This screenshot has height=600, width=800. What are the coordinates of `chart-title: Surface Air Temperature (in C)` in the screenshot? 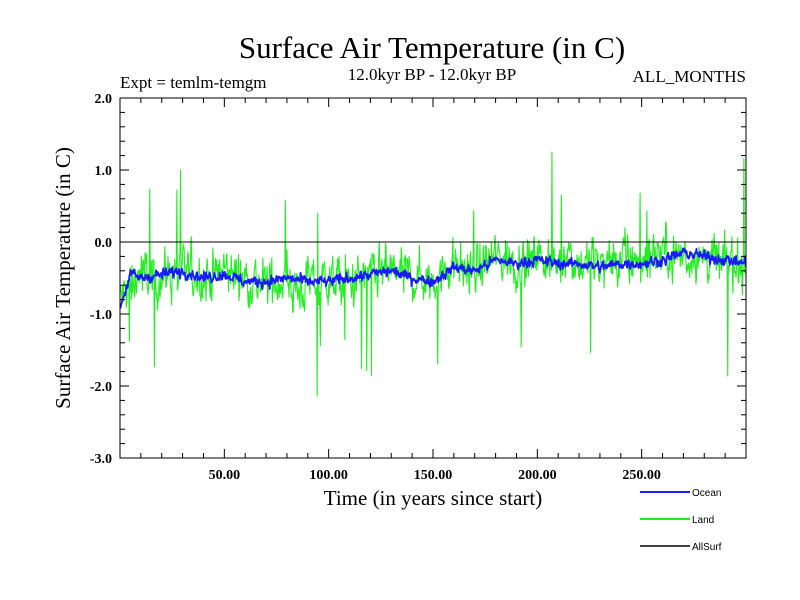 It's located at (432, 47).